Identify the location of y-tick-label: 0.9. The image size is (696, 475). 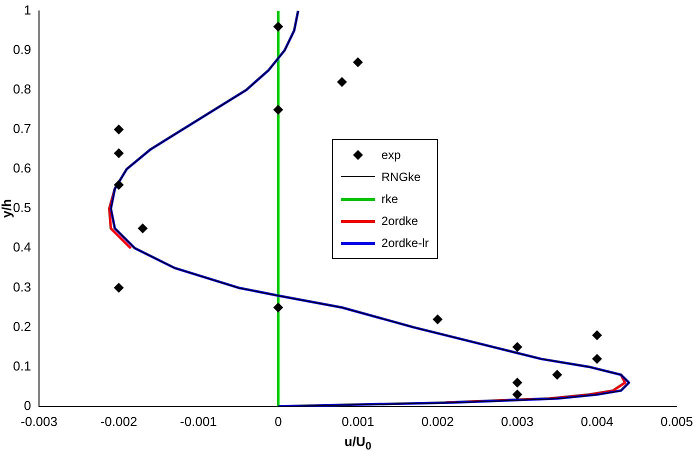
(22, 49).